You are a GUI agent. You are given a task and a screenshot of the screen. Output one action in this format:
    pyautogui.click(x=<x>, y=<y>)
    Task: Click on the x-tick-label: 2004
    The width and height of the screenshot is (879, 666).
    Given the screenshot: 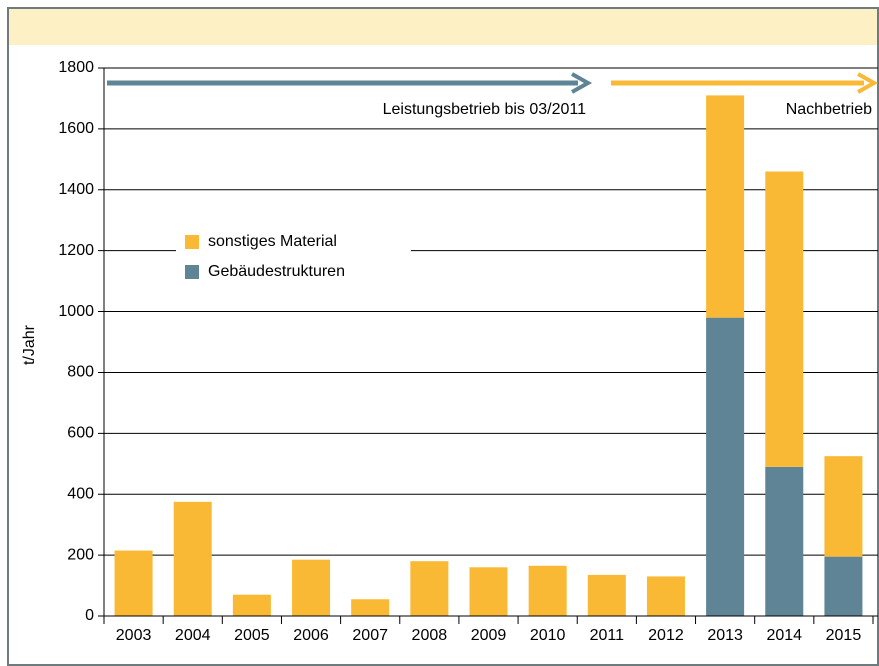 What is the action you would take?
    pyautogui.click(x=193, y=635)
    